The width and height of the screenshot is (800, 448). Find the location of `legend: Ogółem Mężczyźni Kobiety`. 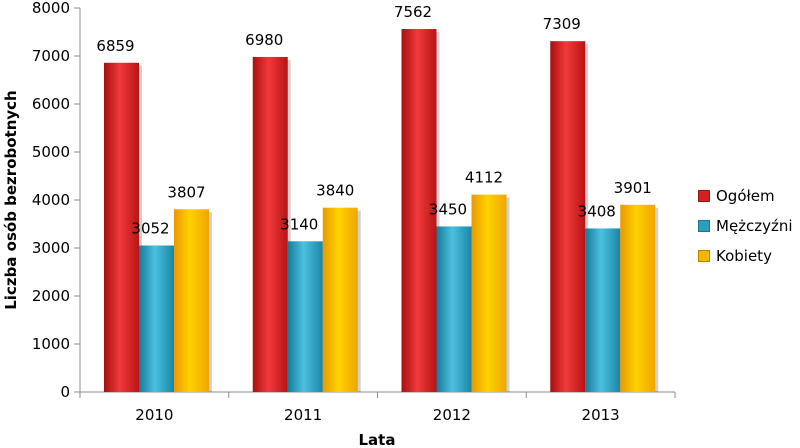

legend: Ogółem Mężczyźni Kobiety is located at coordinates (749, 231).